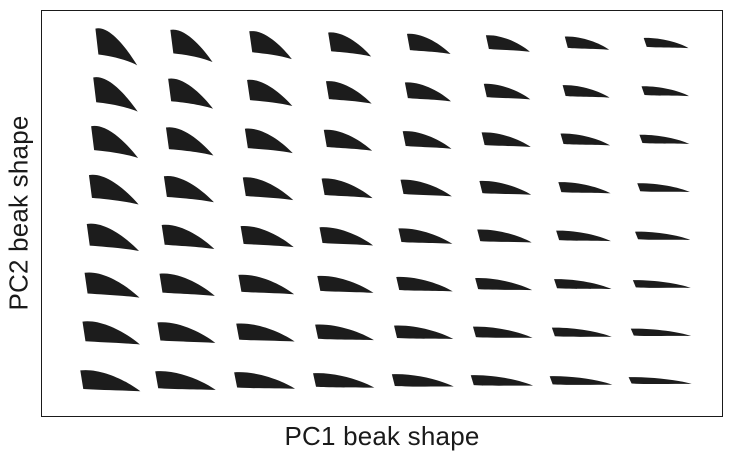 This screenshot has height=463, width=736. I want to click on y-axis-label: PC2 beak shape, so click(18, 213).